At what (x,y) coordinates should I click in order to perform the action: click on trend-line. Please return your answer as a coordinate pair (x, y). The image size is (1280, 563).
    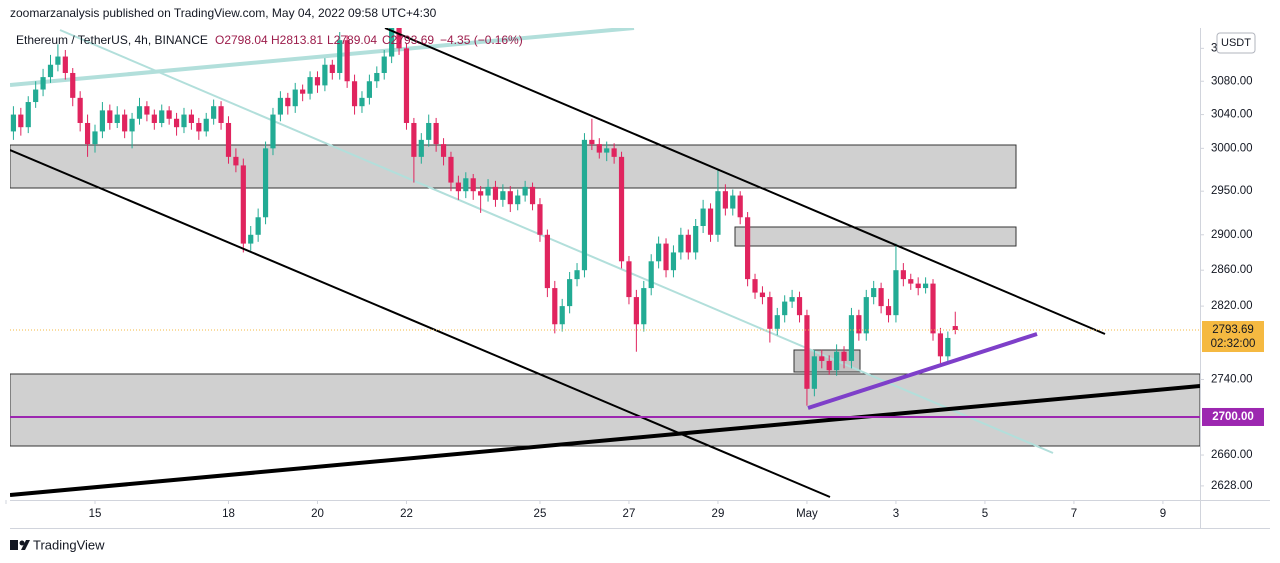
    Looking at the image, I should click on (322, 57).